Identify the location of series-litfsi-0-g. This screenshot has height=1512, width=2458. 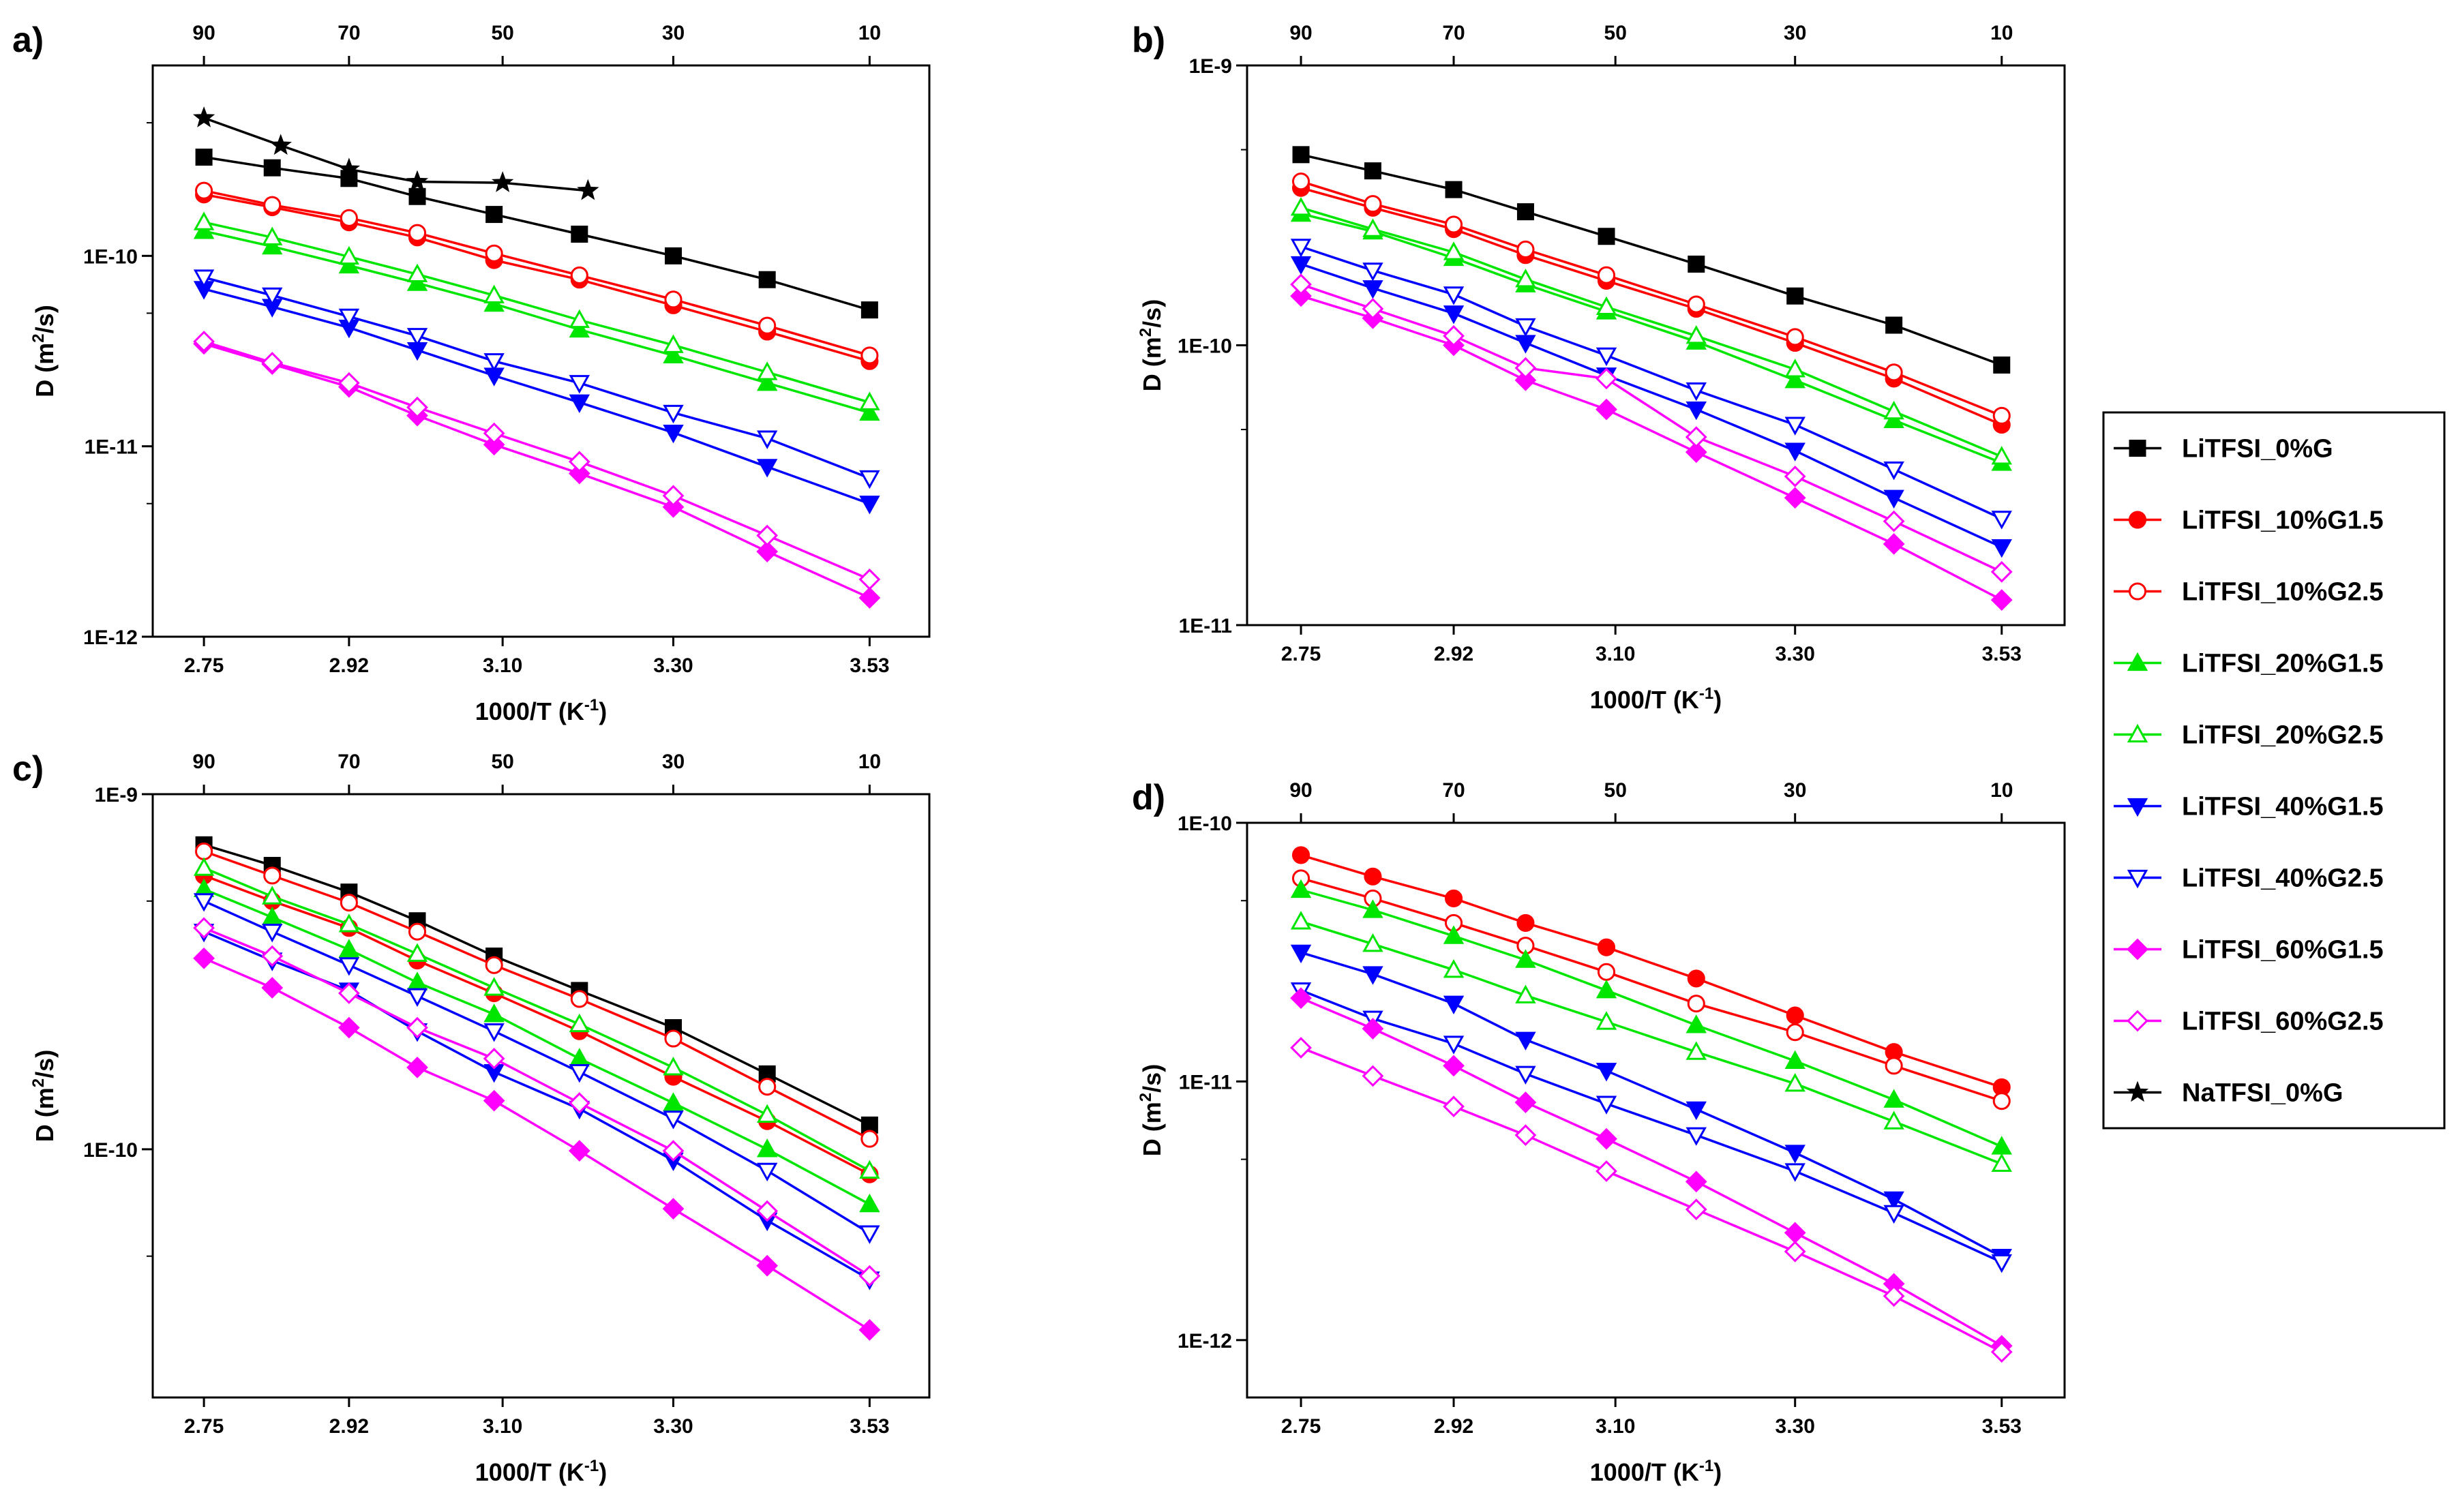
(1652, 260).